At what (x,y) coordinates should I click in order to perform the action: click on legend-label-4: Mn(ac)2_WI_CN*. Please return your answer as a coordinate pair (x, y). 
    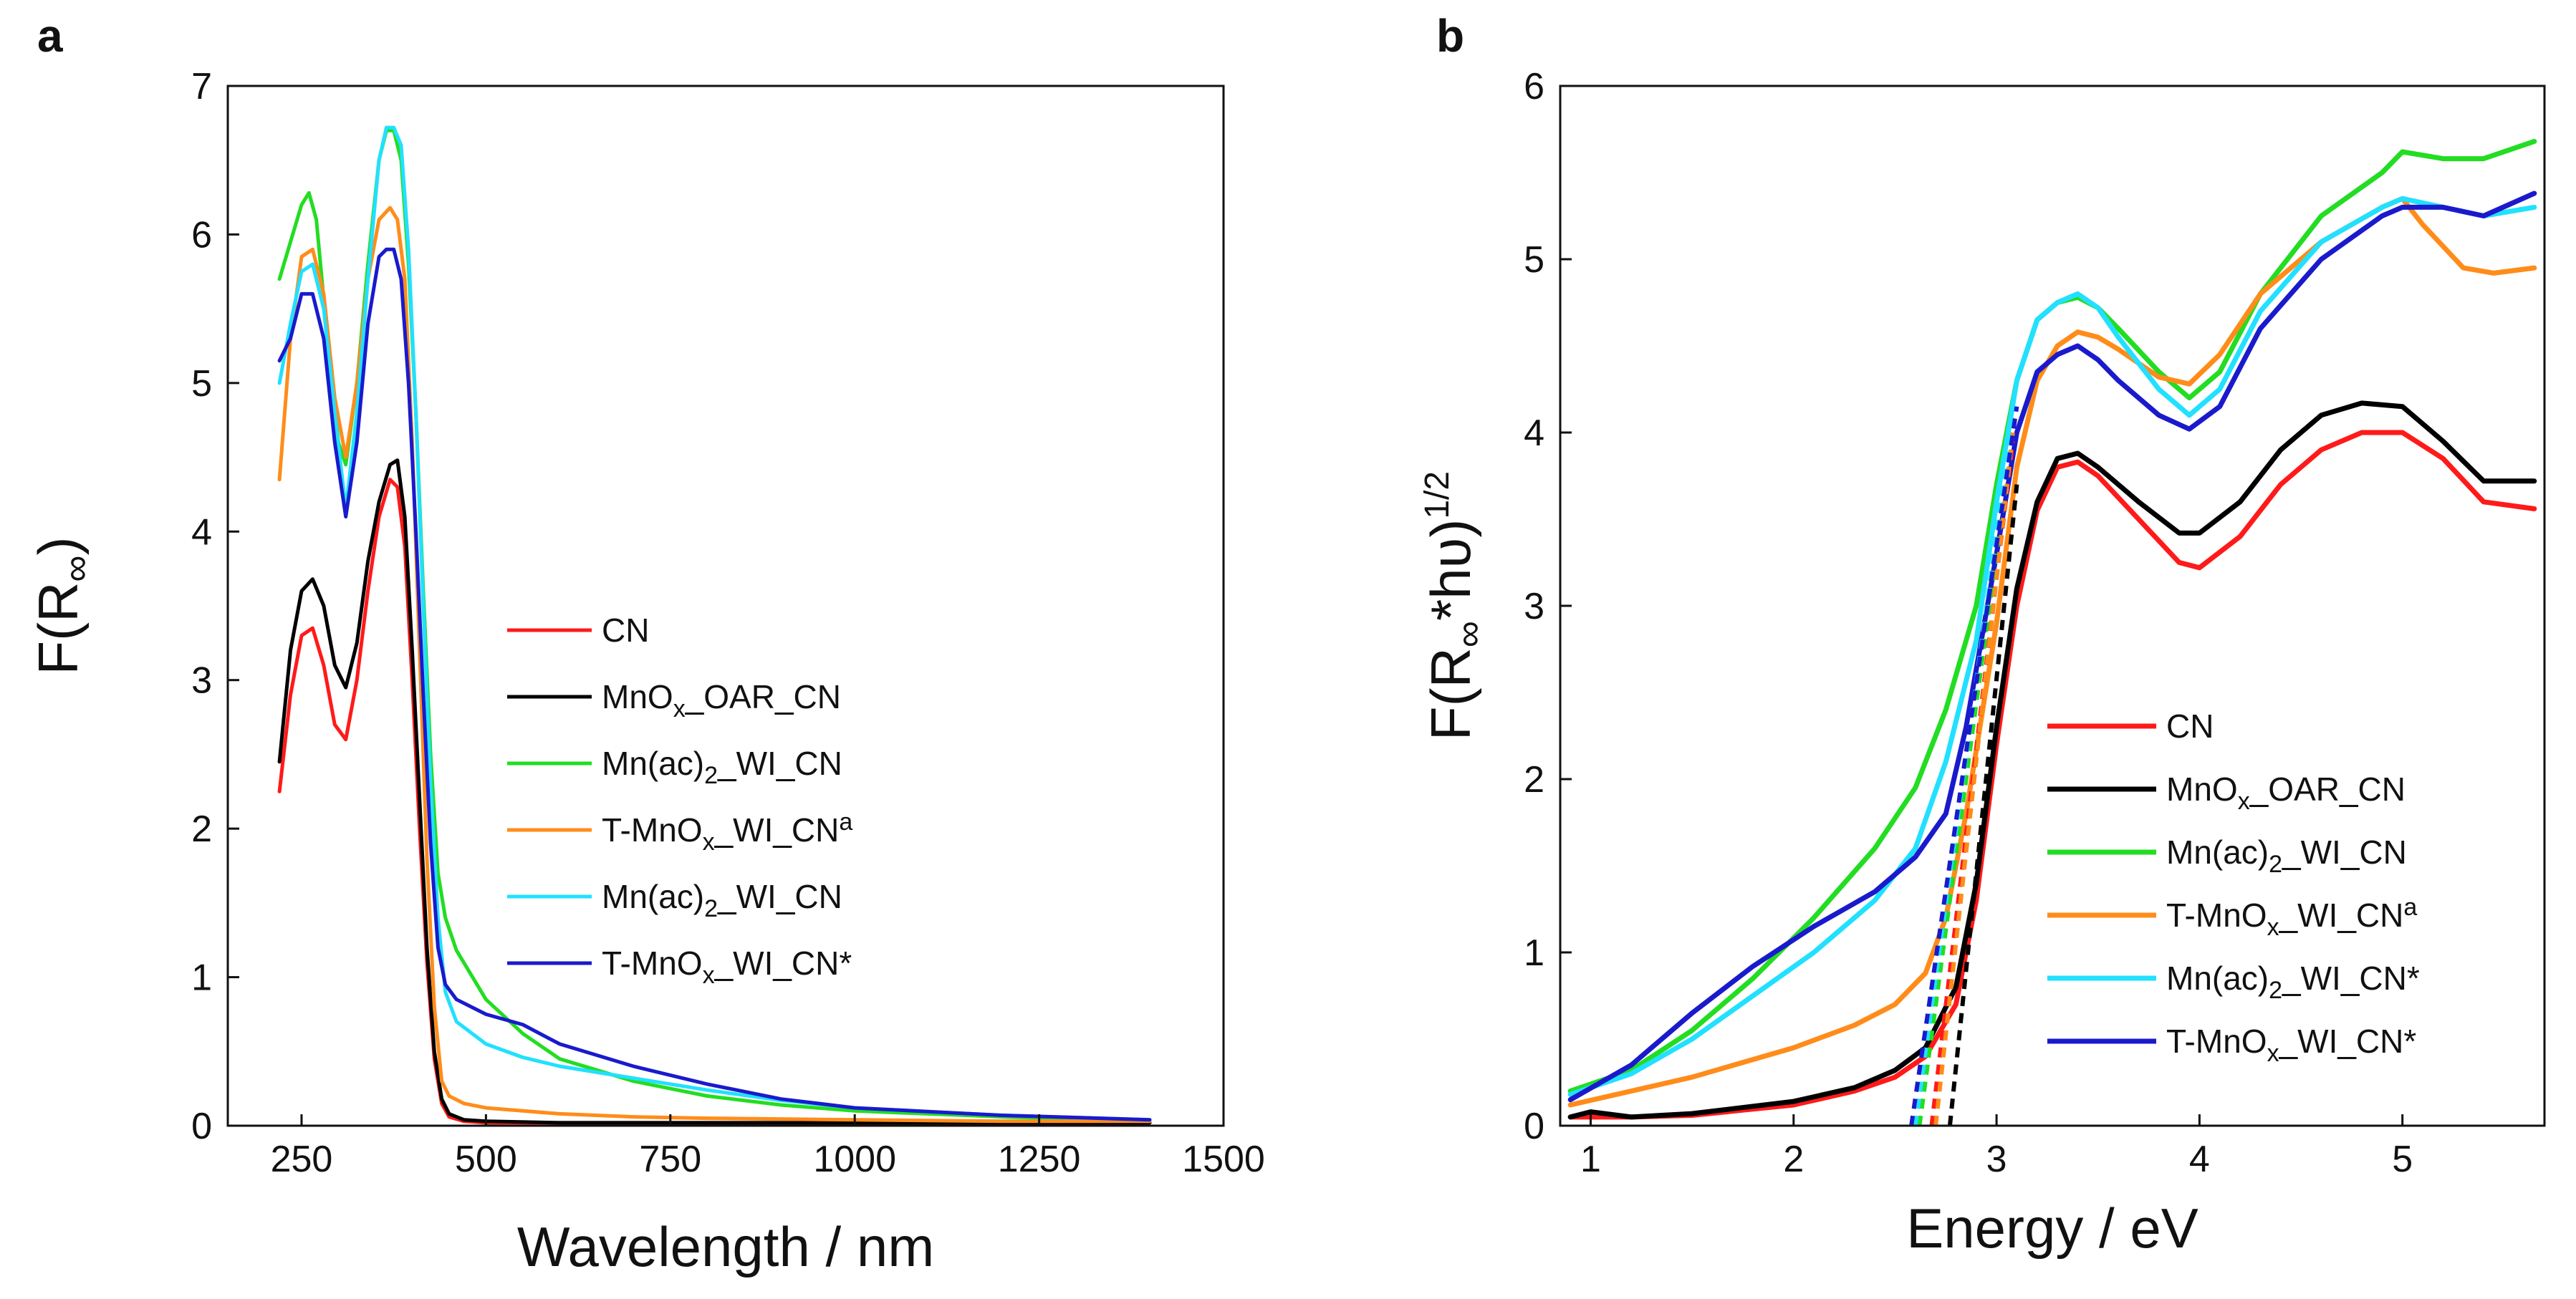
    Looking at the image, I should click on (2293, 982).